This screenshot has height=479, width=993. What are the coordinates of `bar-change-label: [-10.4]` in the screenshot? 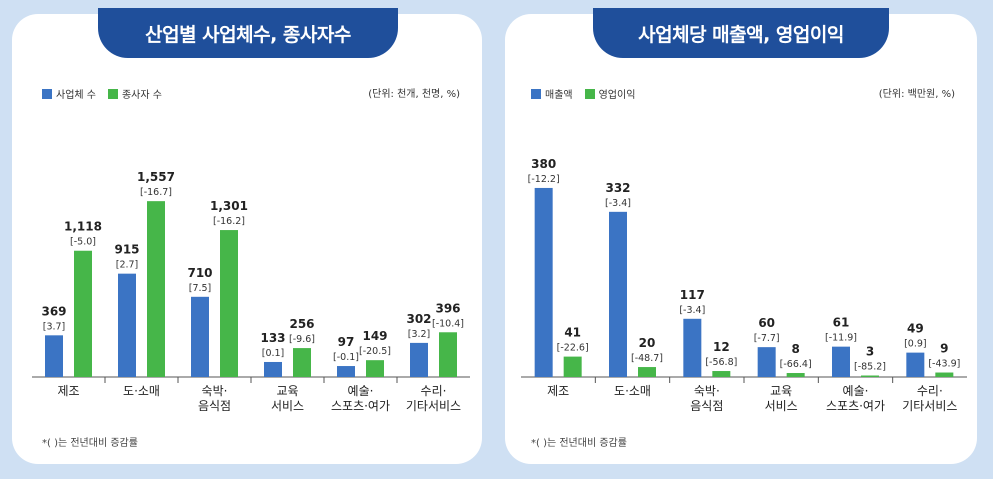 It's located at (448, 323).